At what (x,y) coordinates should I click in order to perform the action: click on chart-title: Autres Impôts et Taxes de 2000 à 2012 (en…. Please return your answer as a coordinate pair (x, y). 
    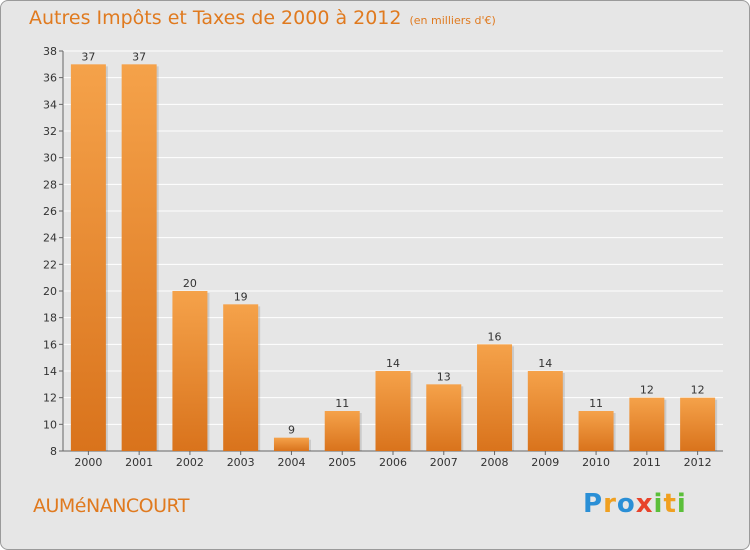
    Looking at the image, I should click on (262, 18).